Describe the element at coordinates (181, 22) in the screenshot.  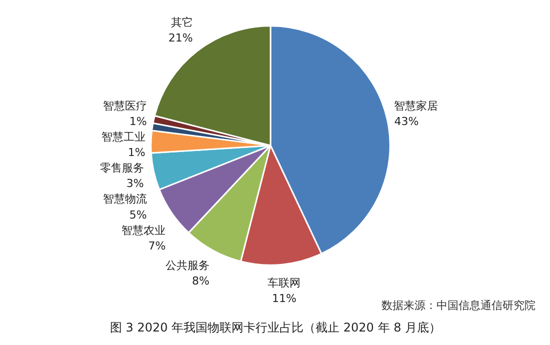
I see `slice-label: 其它` at that location.